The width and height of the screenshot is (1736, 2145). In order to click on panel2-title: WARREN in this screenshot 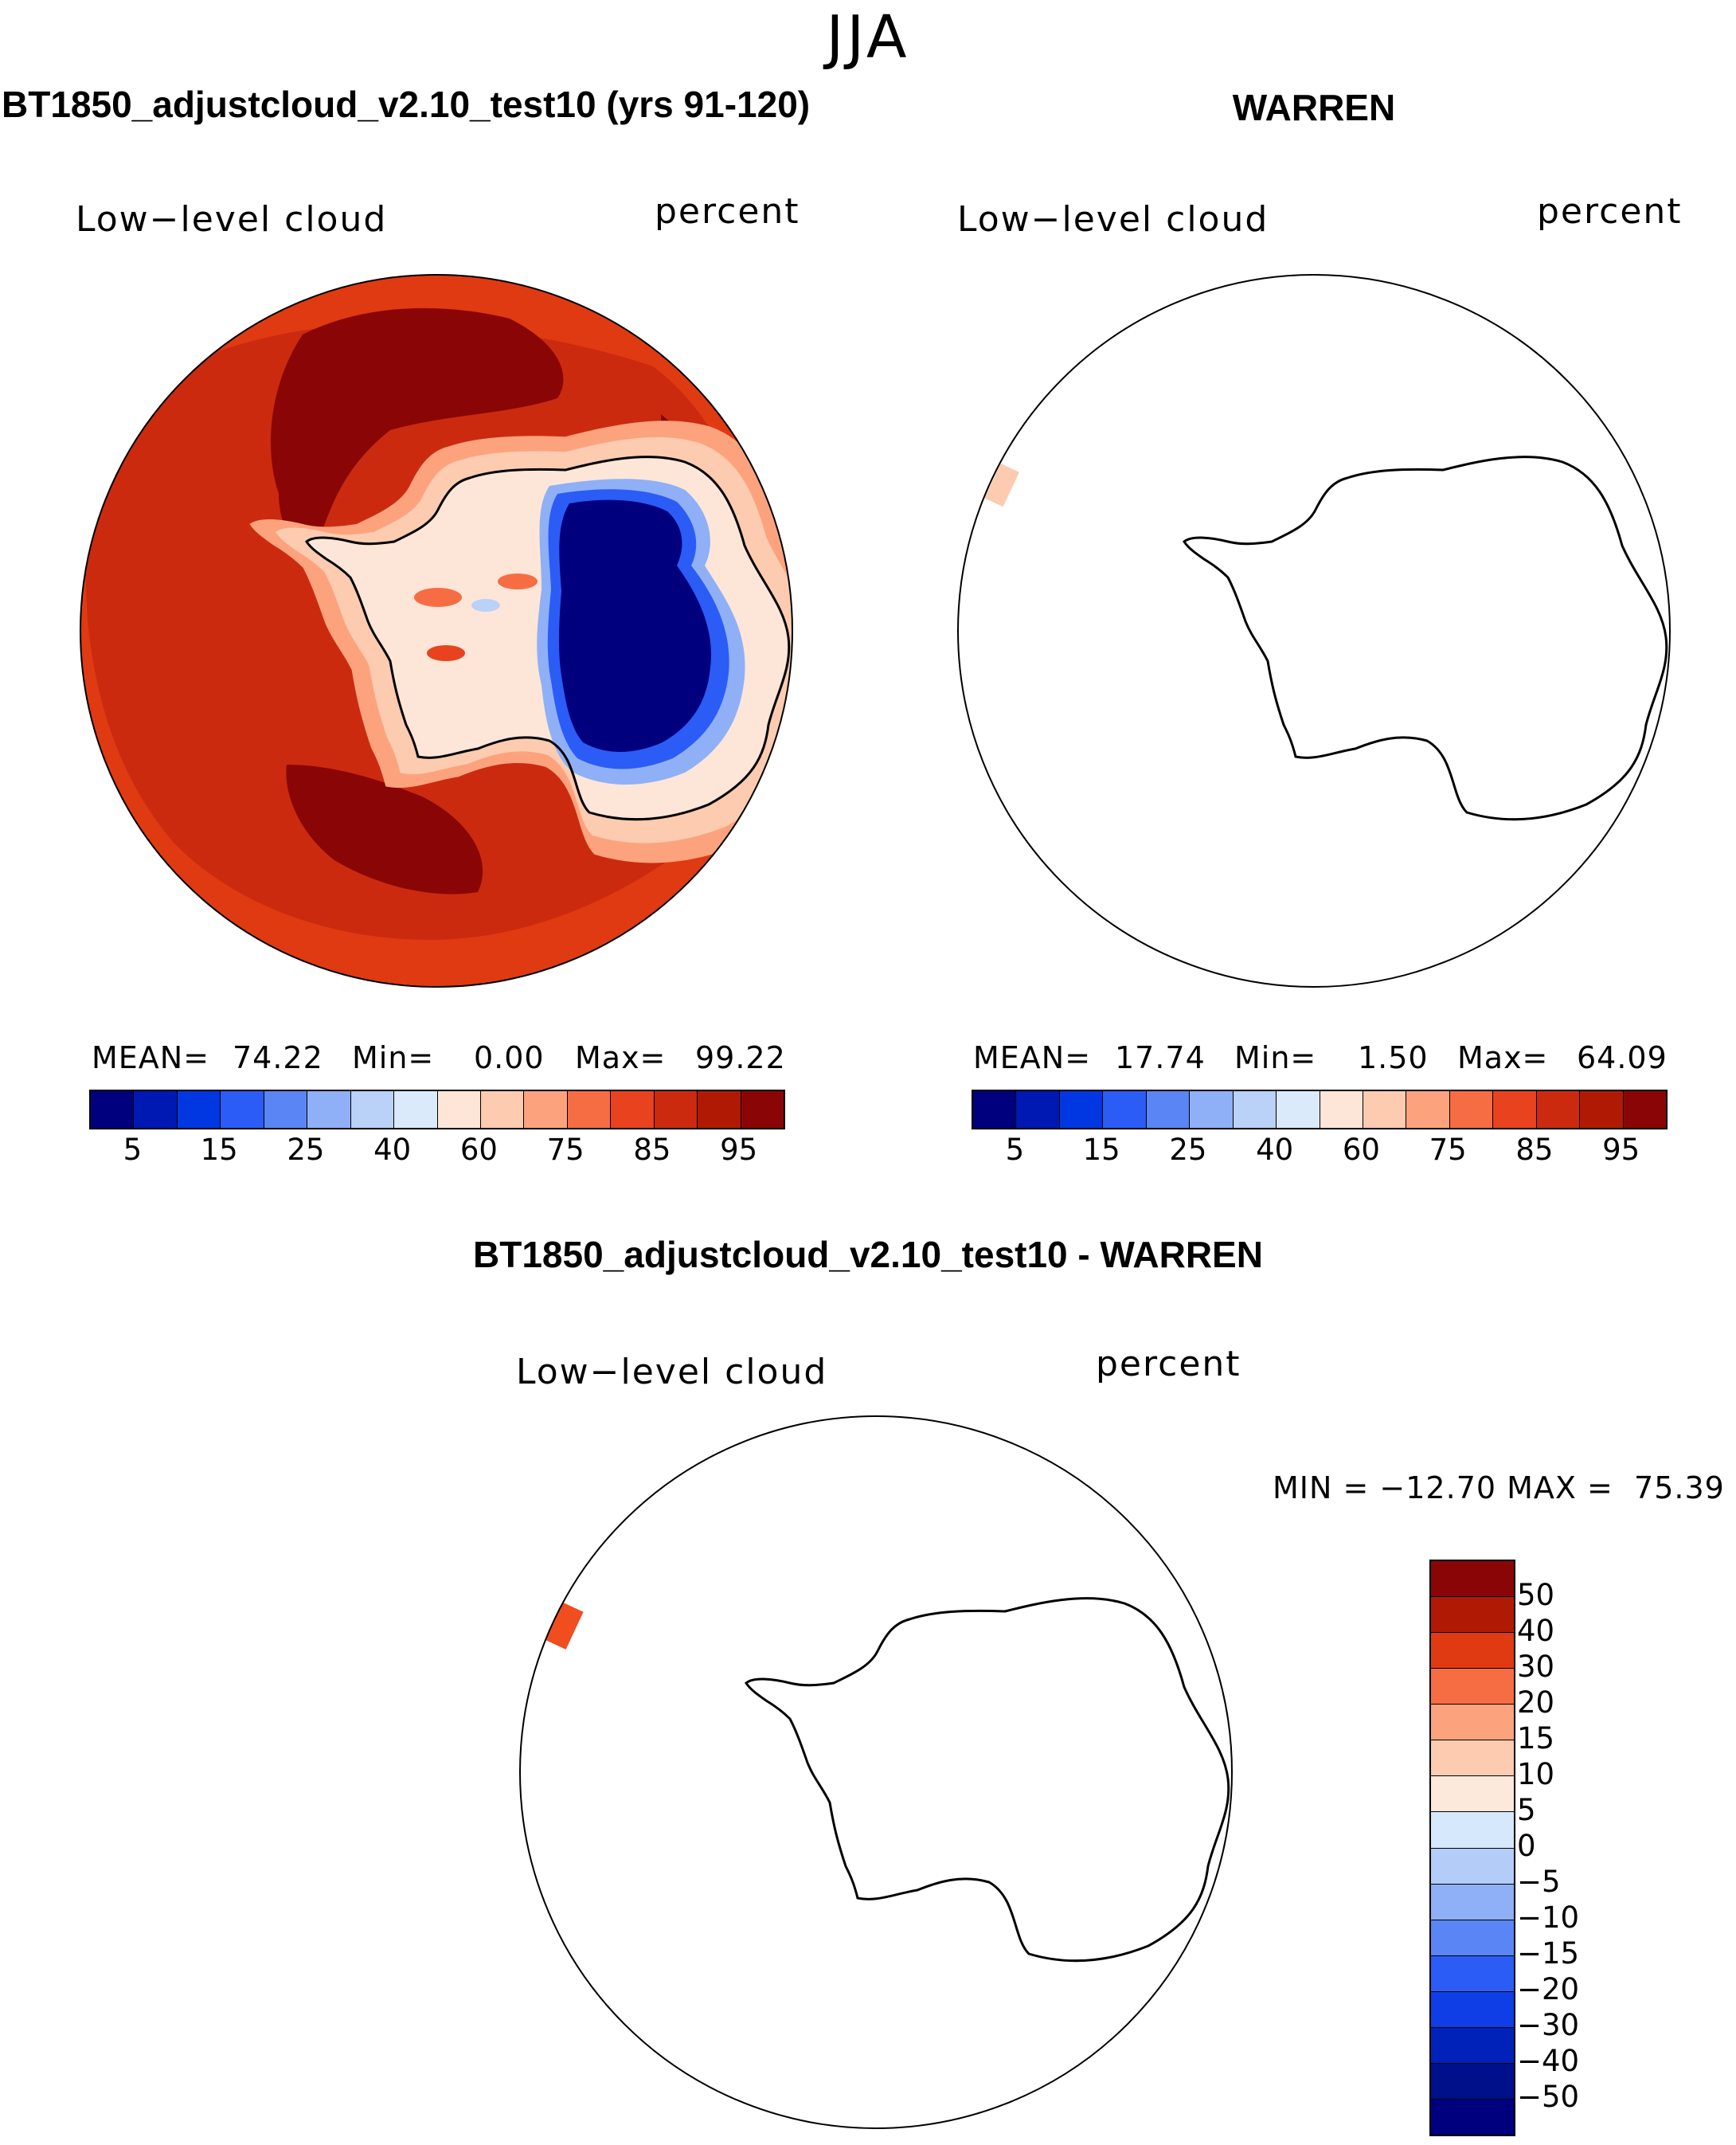, I will do `click(1314, 107)`.